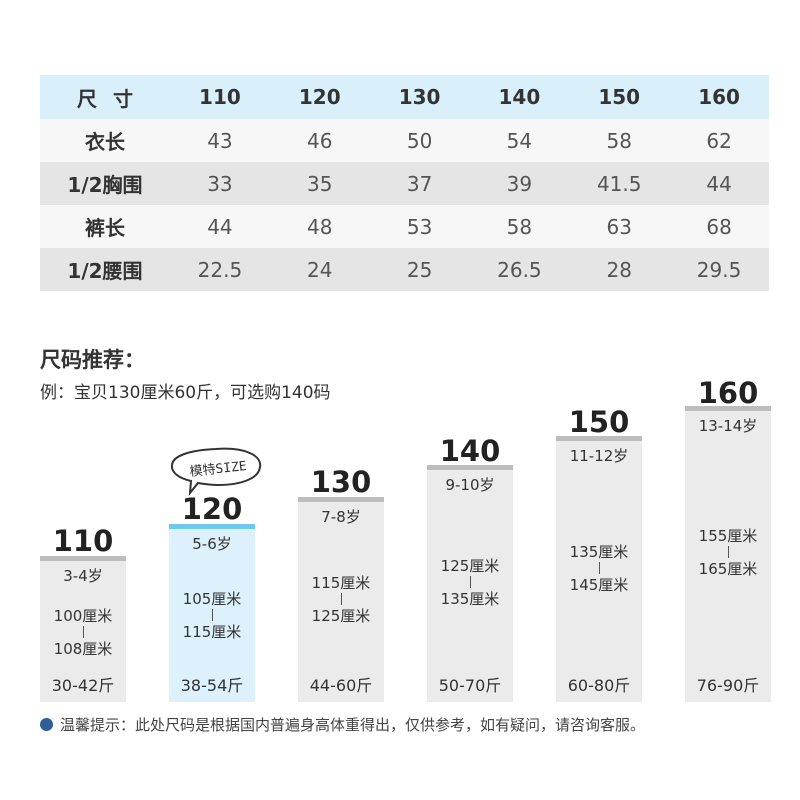 Image resolution: width=800 pixels, height=800 pixels. What do you see at coordinates (719, 97) in the screenshot?
I see `table-header-cell: 160` at bounding box center [719, 97].